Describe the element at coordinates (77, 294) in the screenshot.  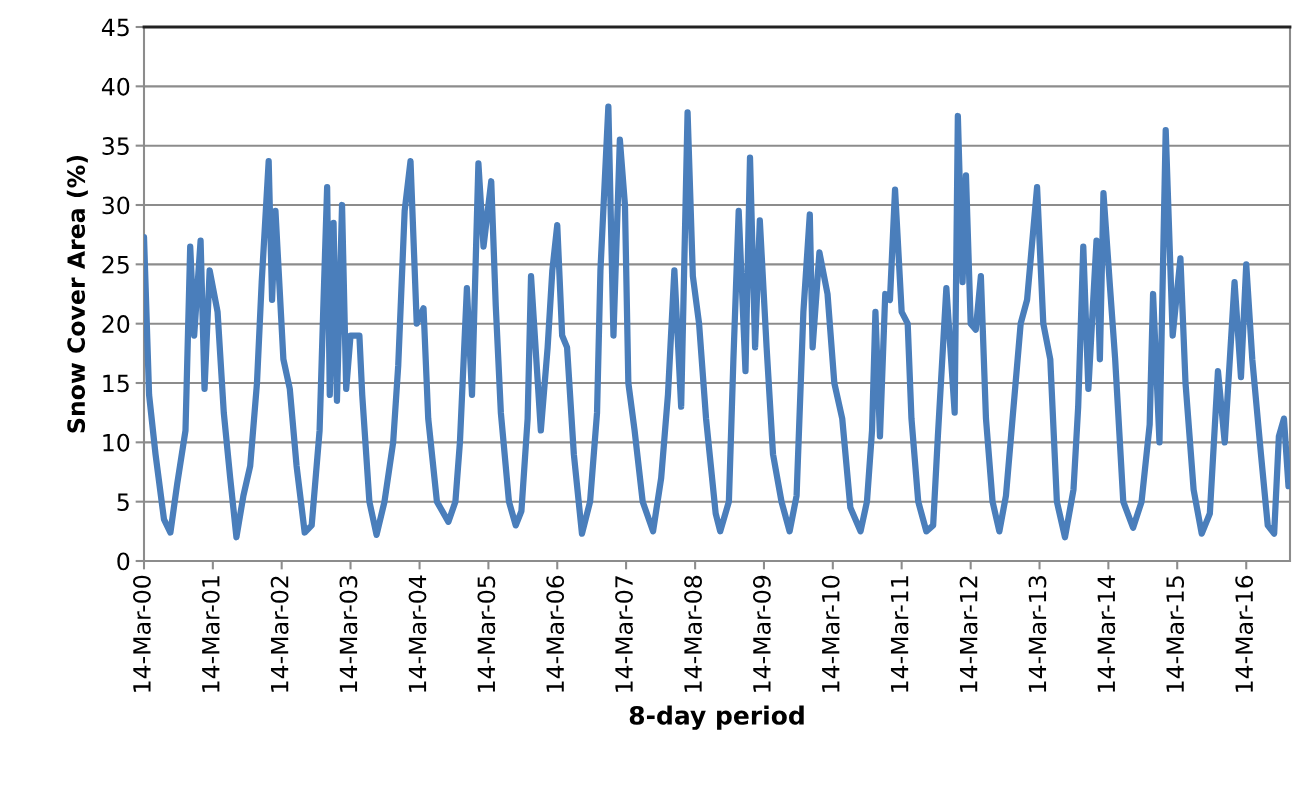
I see `y-axis-title: Snow Cover Area (%)` at that location.